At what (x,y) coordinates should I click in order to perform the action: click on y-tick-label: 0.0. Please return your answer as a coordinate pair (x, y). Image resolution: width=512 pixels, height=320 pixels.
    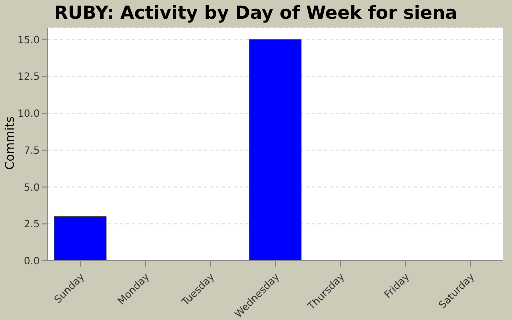
    Looking at the image, I should click on (32, 262).